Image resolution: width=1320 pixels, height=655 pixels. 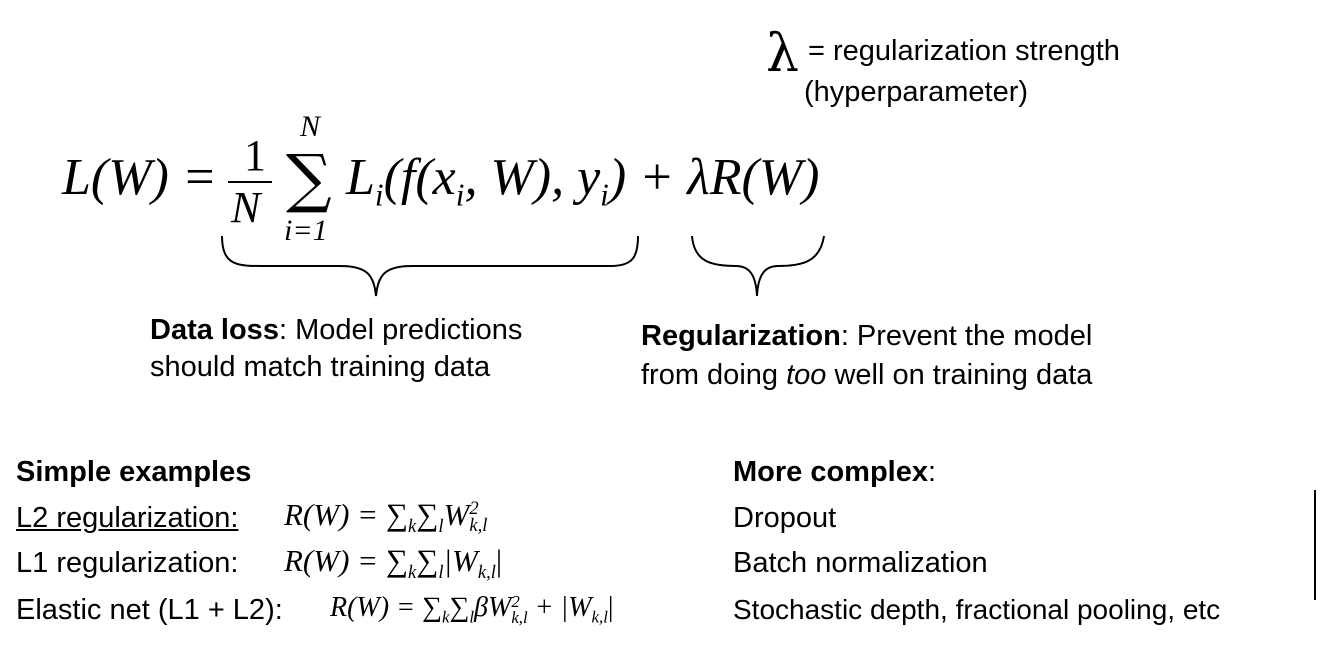 I want to click on complex-item-dropout: Dropout, so click(x=785, y=518).